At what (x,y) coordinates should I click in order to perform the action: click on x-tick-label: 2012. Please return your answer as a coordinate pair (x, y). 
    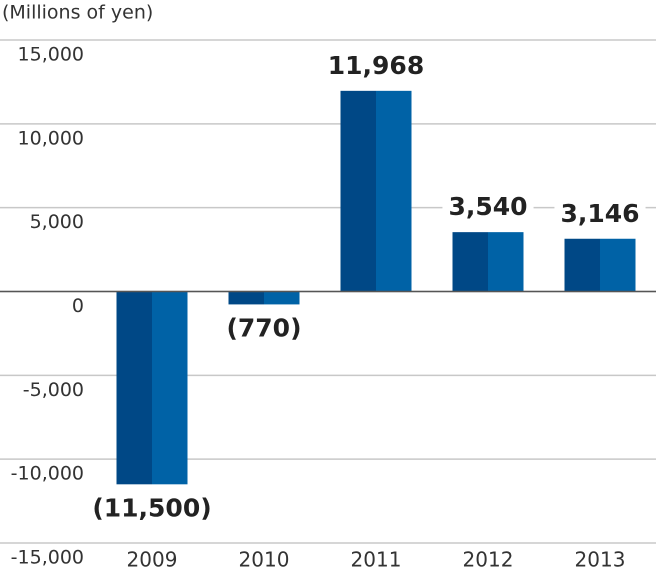
    Looking at the image, I should click on (488, 560).